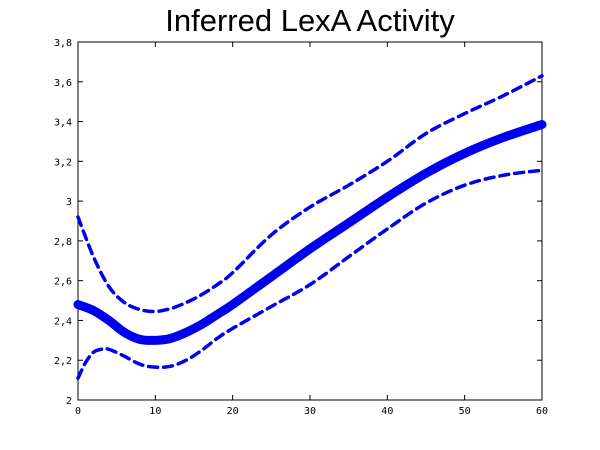  I want to click on y-tick-label: 3, so click(69, 202).